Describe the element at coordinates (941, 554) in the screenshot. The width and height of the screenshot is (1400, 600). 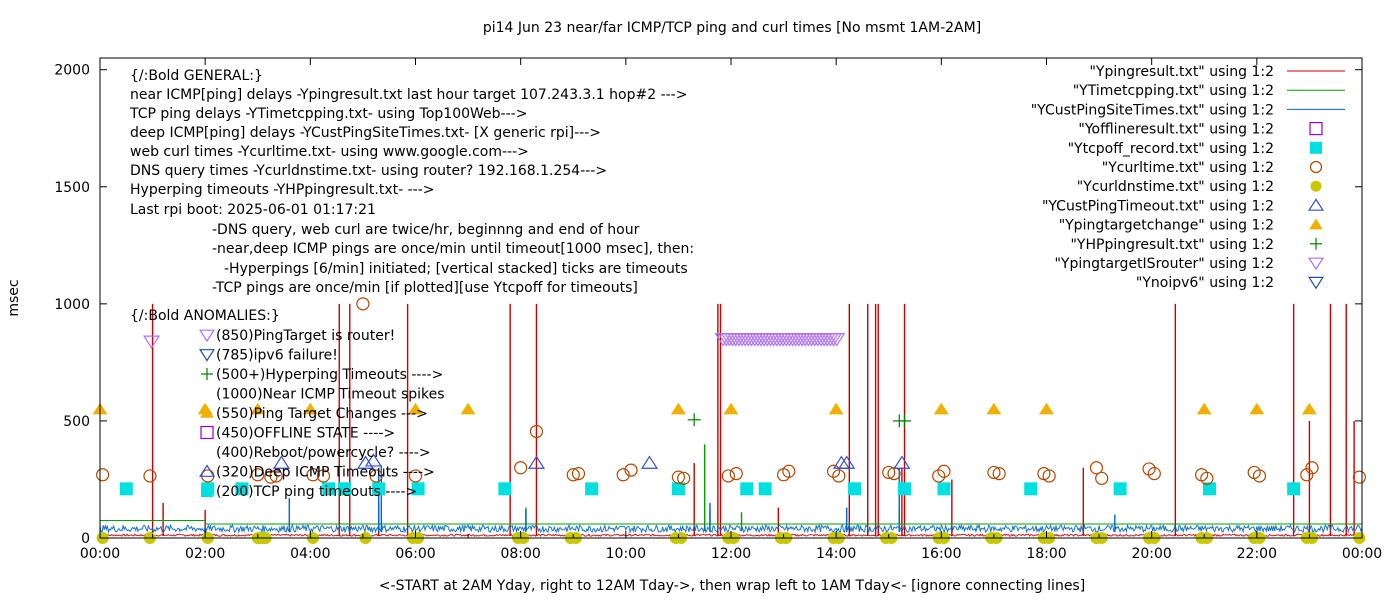
I see `x-tick-label: 16:00` at that location.